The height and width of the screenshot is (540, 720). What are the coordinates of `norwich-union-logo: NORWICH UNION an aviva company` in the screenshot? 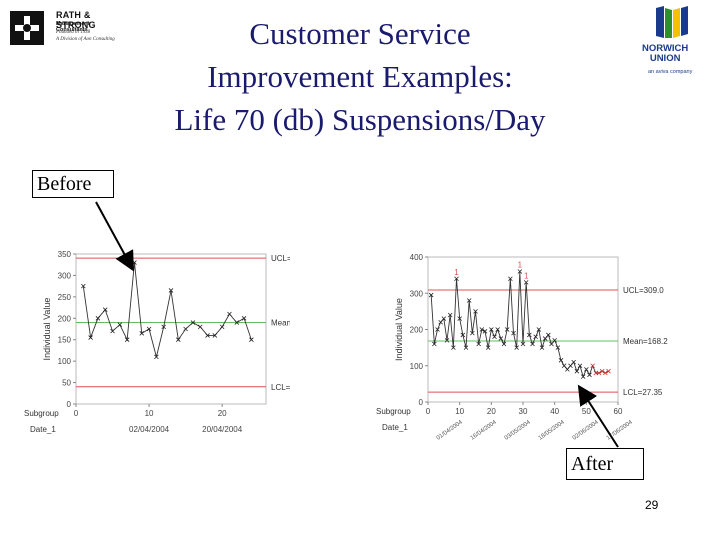 It's located at (670, 43).